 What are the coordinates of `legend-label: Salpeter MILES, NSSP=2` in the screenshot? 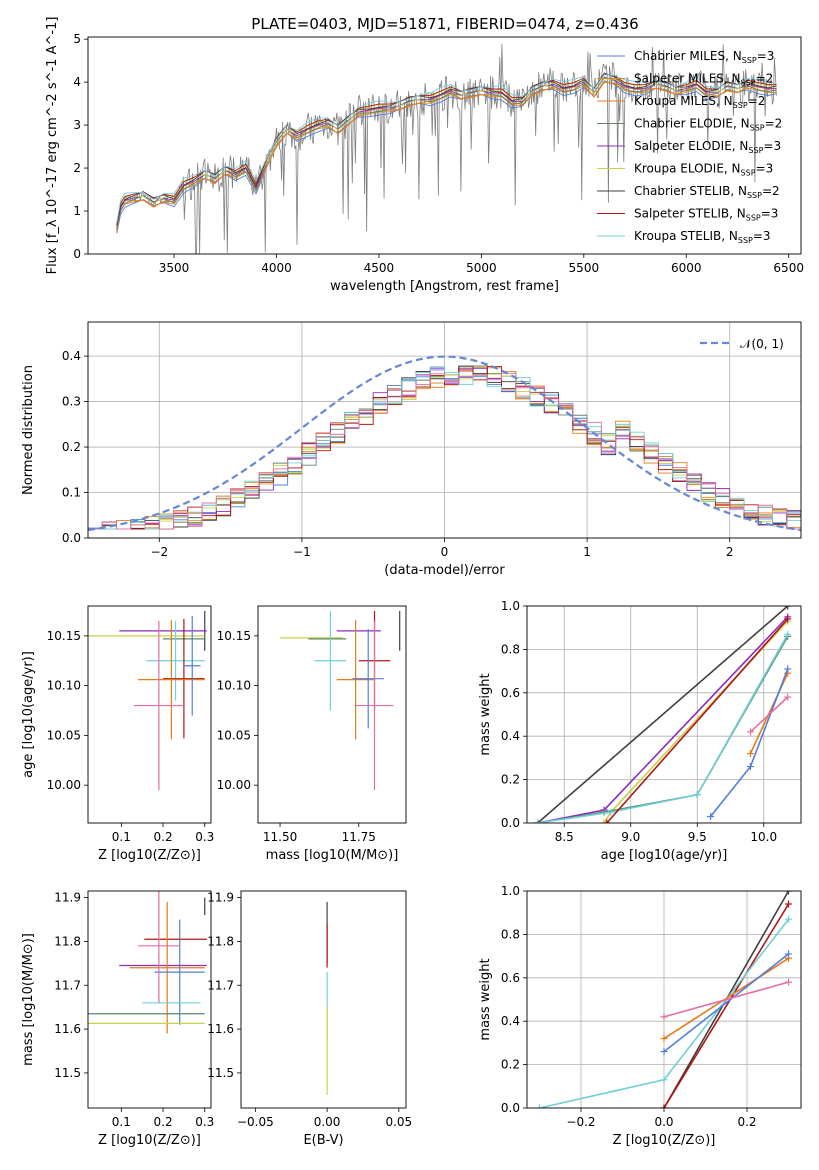 It's located at (703, 80).